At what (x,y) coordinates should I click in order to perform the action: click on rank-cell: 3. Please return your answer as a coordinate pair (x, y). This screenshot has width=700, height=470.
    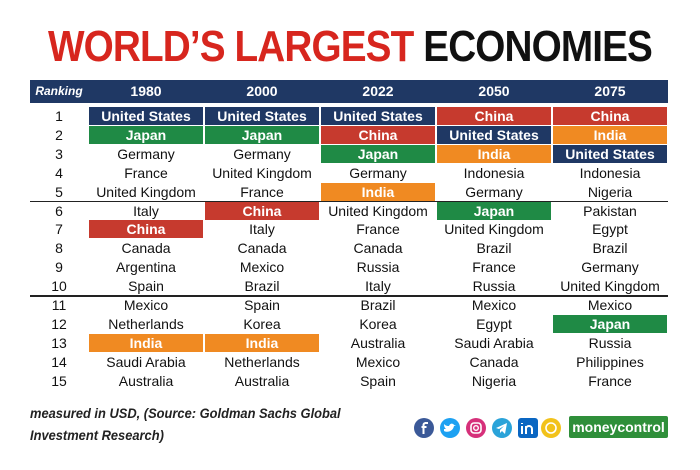
    Looking at the image, I should click on (59, 153).